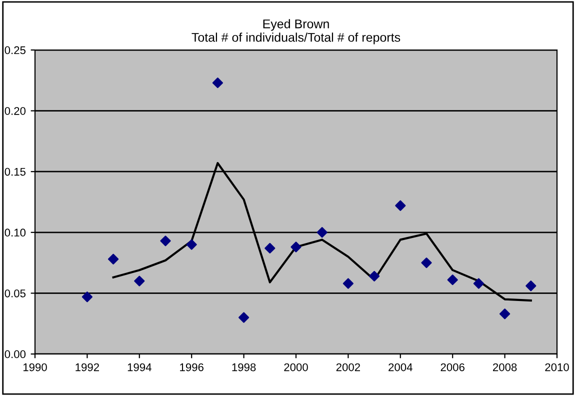  Describe the element at coordinates (15, 293) in the screenshot. I see `y-tick-label: 0.05` at that location.